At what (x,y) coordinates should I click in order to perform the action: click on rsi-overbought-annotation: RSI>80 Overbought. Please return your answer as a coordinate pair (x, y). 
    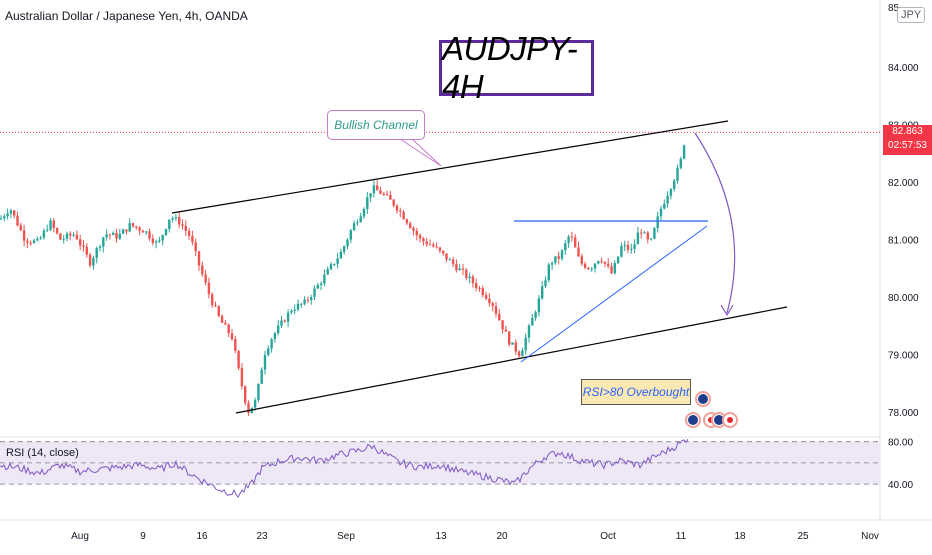
    Looking at the image, I should click on (636, 392).